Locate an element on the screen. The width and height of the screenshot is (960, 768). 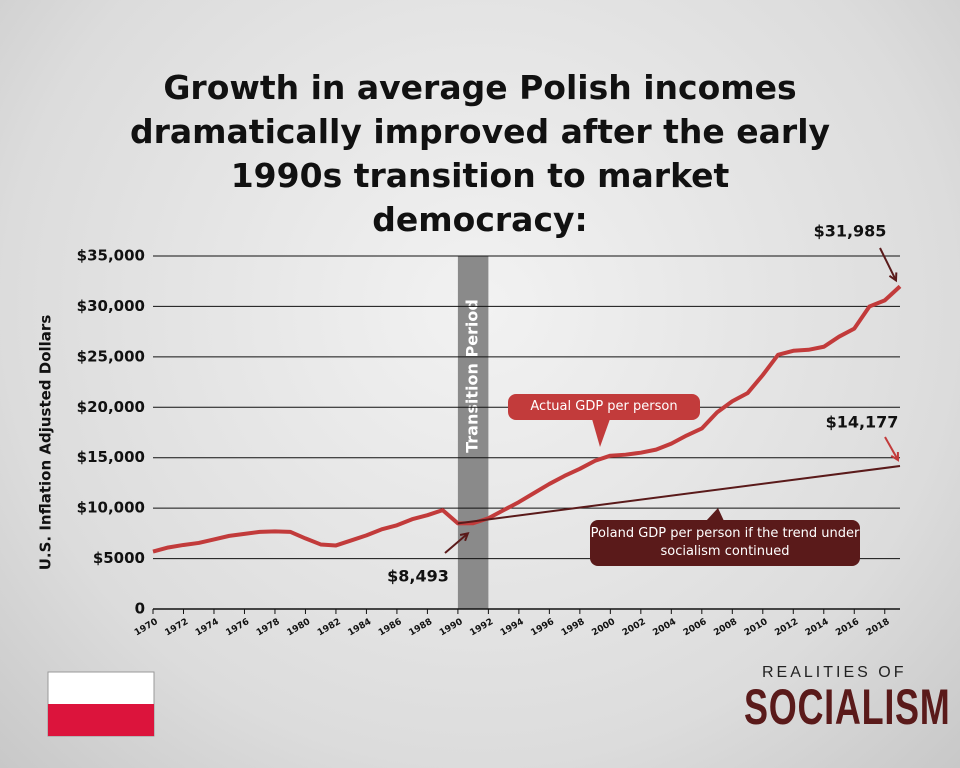
x-tick-label: 2006 is located at coordinates (695, 627).